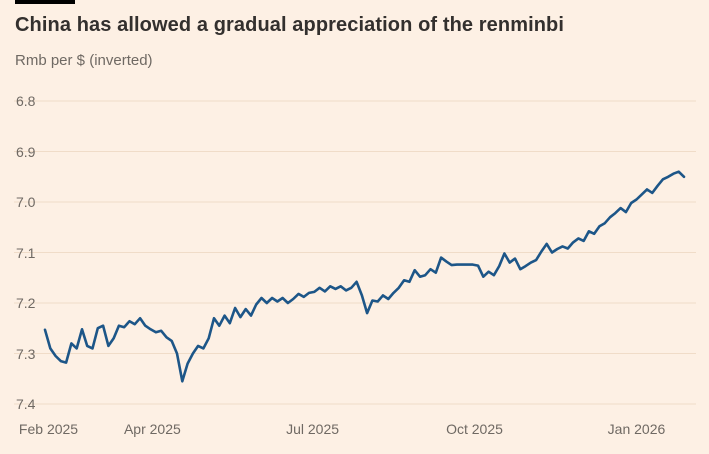 The height and width of the screenshot is (454, 709). Describe the element at coordinates (45, 2) in the screenshot. I see `title-top-rule` at that location.